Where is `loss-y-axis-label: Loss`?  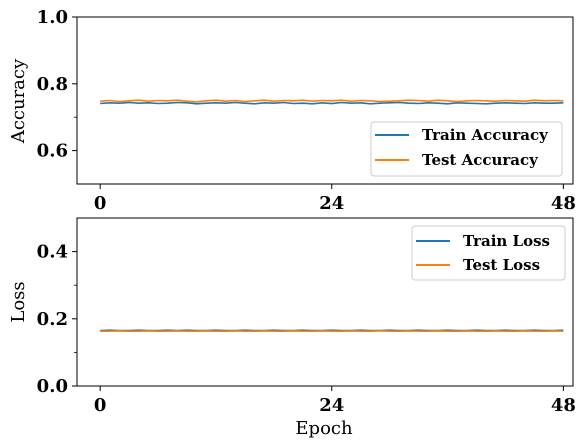 loss-y-axis-label: Loss is located at coordinates (18, 301).